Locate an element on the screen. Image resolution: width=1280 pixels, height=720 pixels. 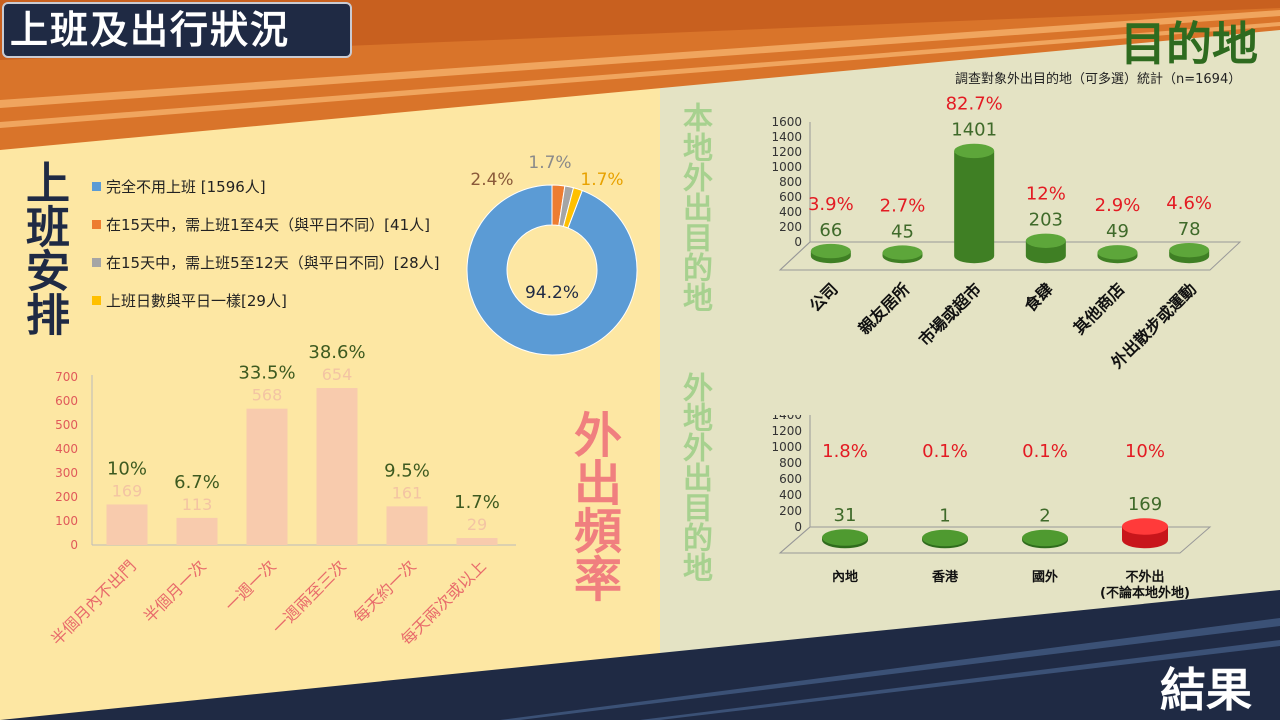
bar-value-label: 113 is located at coordinates (197, 504).